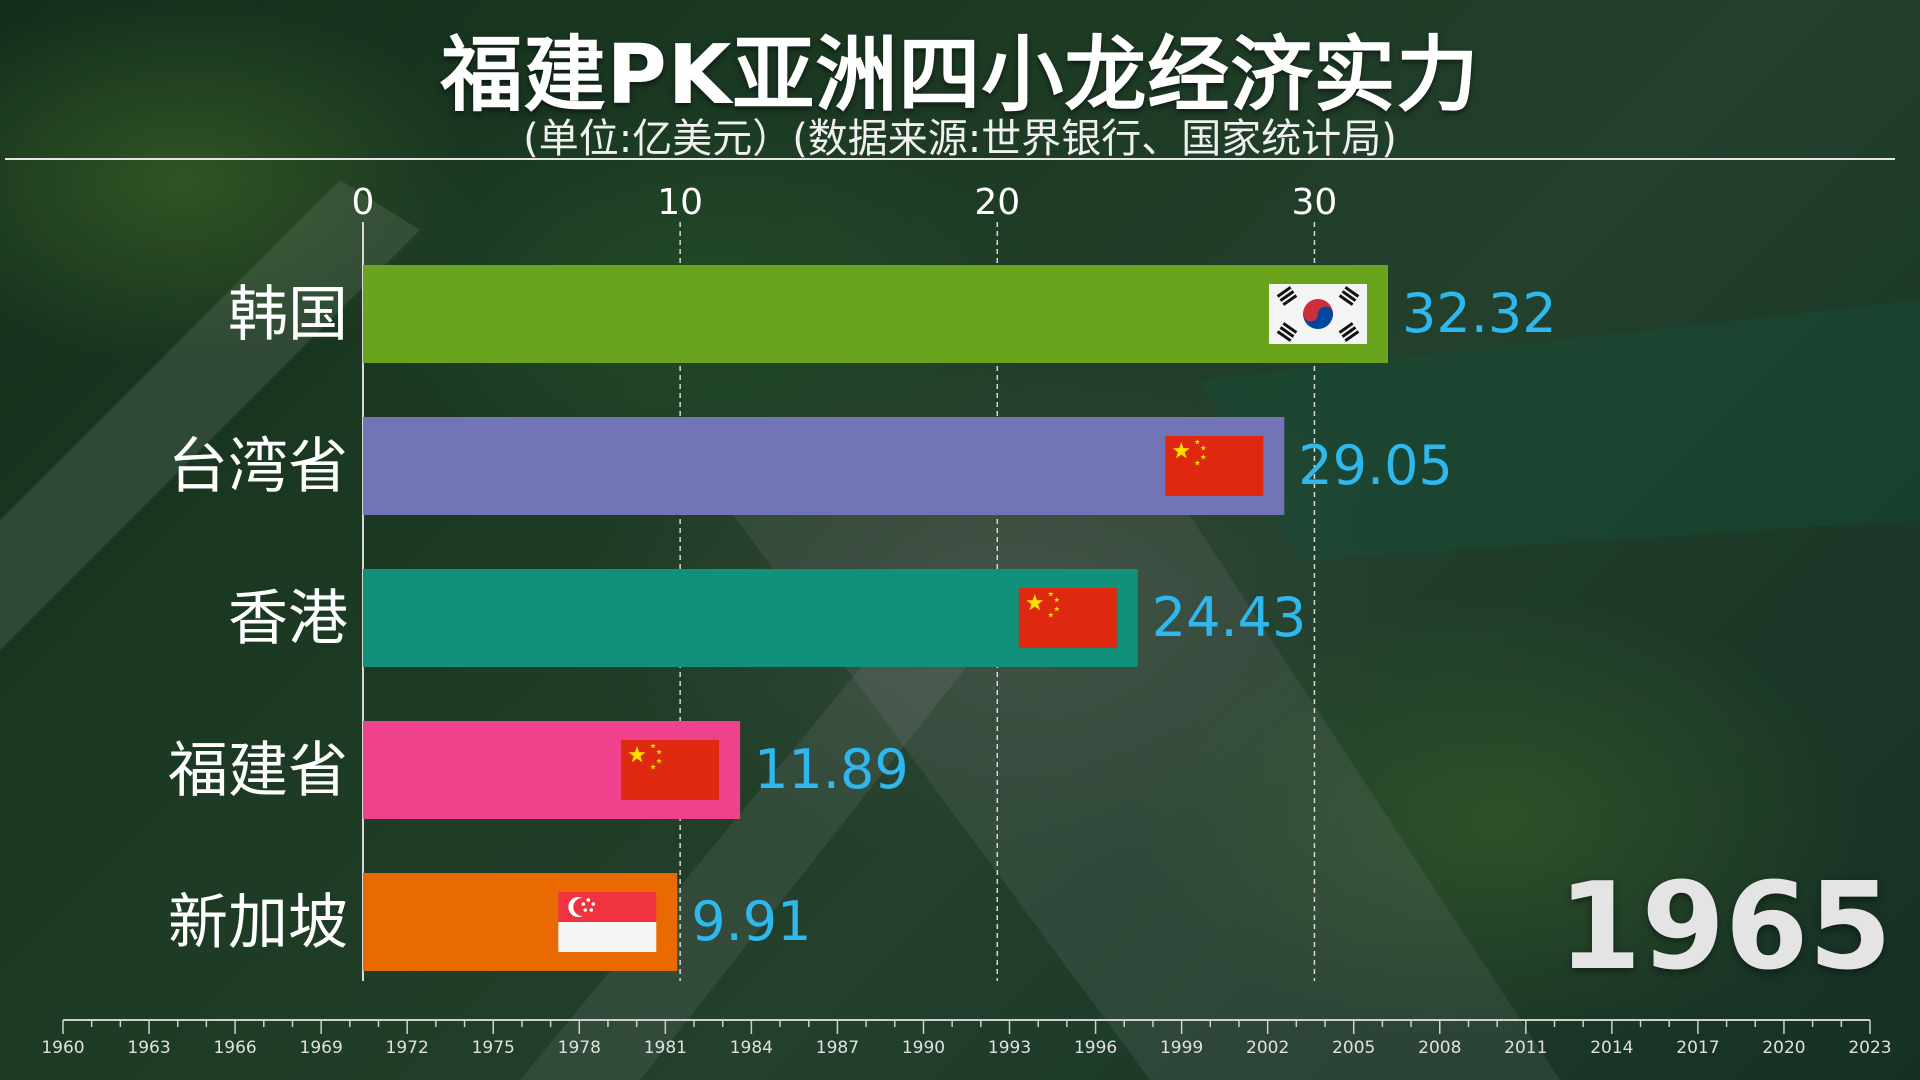 This screenshot has width=1920, height=1080. What do you see at coordinates (960, 75) in the screenshot?
I see `chart-title: 福建PK亚洲四小龙经济实力` at bounding box center [960, 75].